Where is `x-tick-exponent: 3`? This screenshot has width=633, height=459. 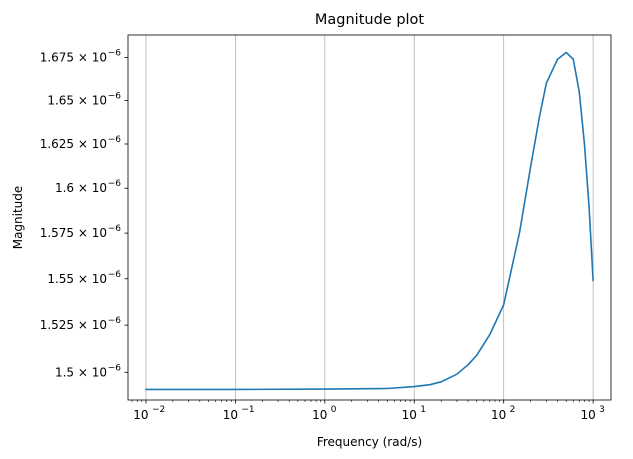
x-tick-exponent: 3 is located at coordinates (602, 410).